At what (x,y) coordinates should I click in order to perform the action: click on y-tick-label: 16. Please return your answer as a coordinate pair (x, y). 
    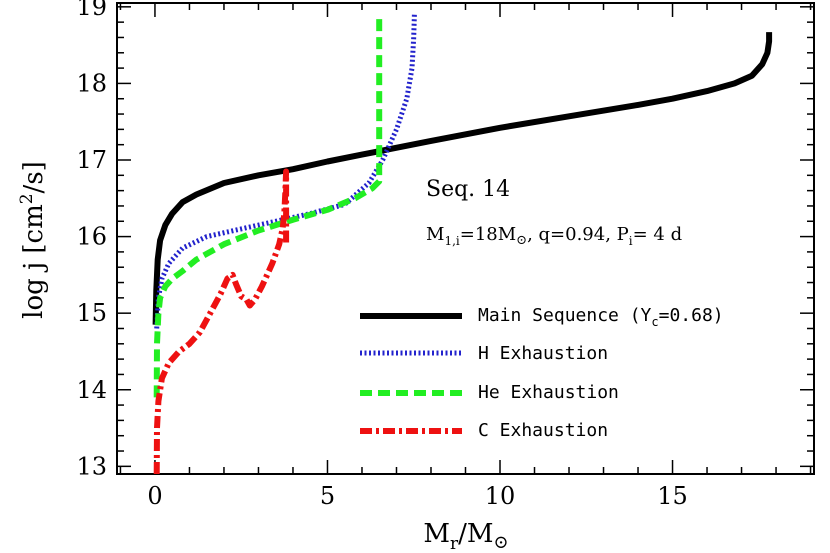
    Looking at the image, I should click on (91, 237).